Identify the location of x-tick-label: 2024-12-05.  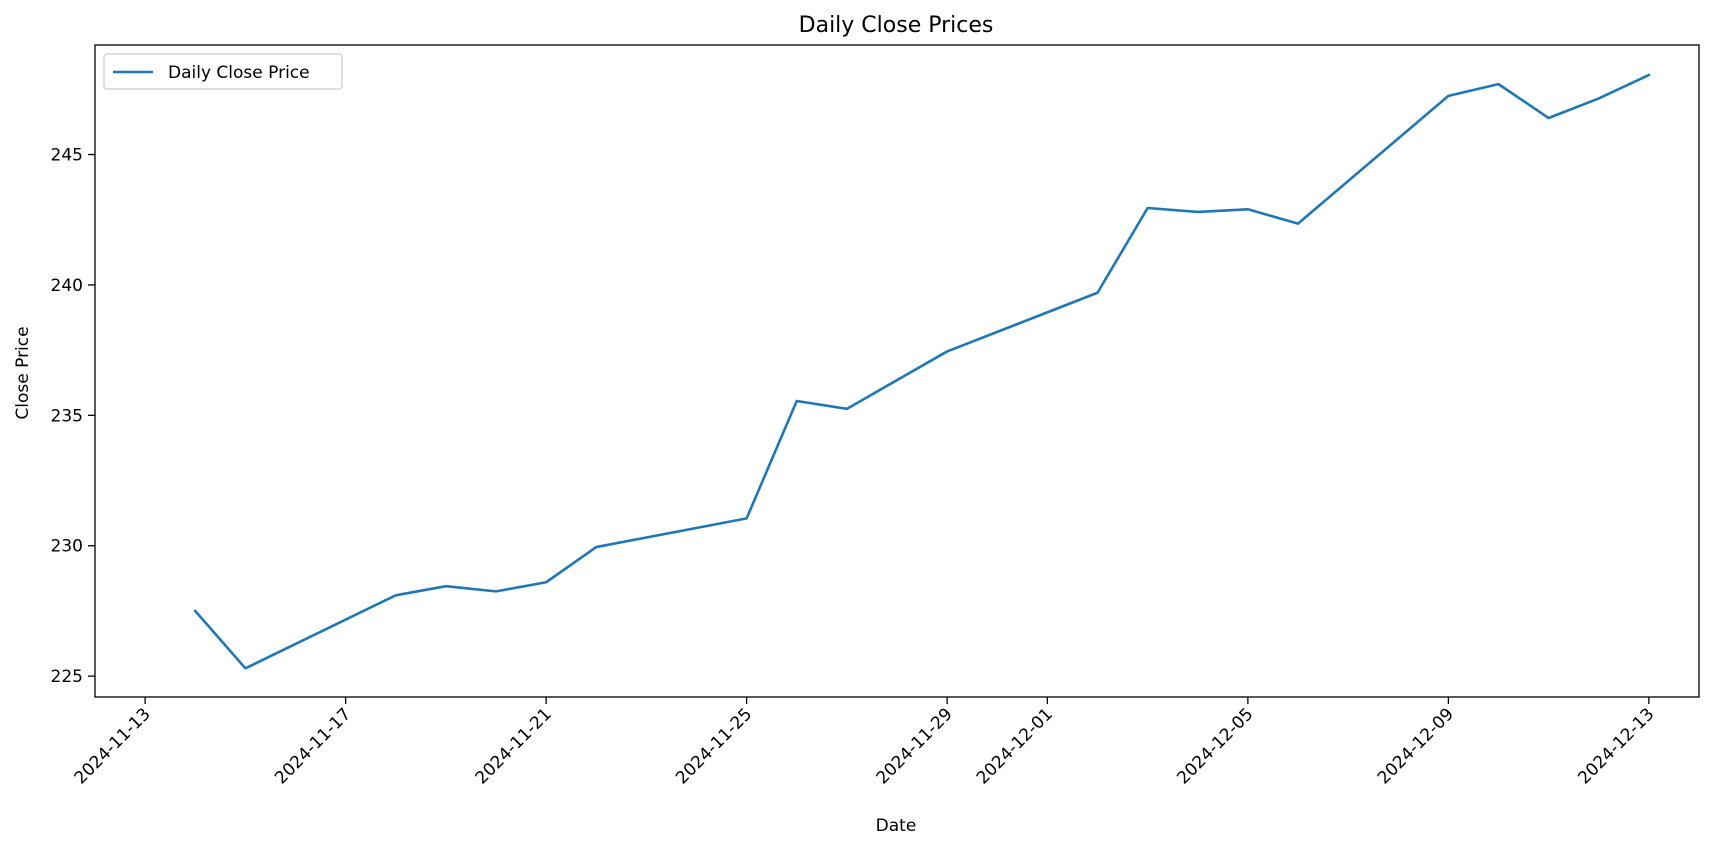
(1215, 746).